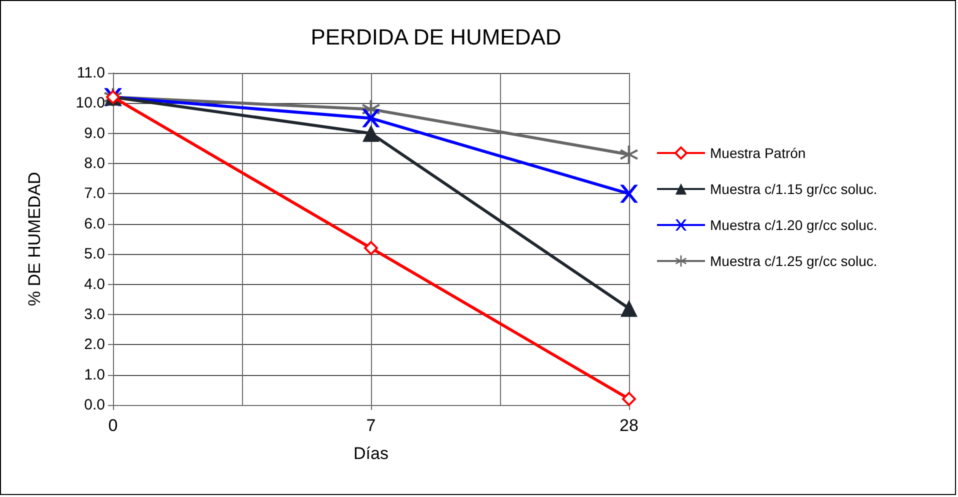 This screenshot has height=497, width=958. I want to click on y-tick-label: 7.0, so click(94, 193).